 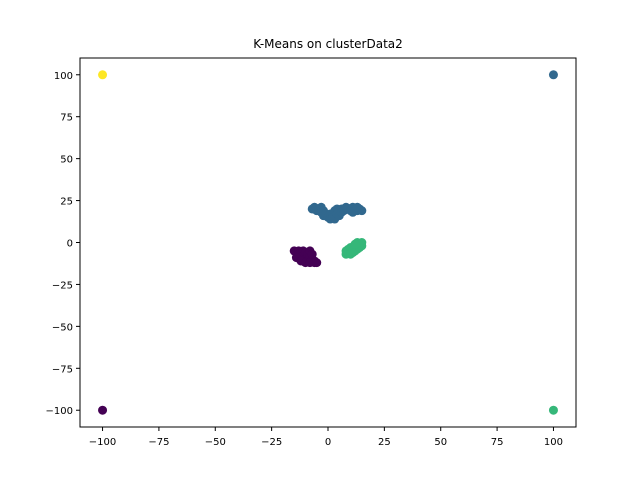 What do you see at coordinates (66, 118) in the screenshot?
I see `y-tick-label: 75` at bounding box center [66, 118].